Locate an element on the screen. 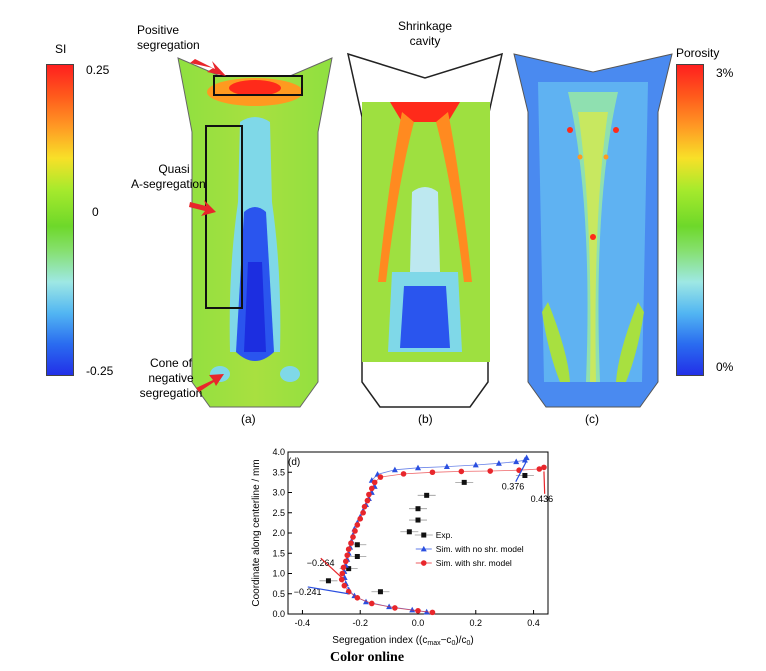 This screenshot has width=766, height=671. y-tick-label: 2.0 is located at coordinates (278, 533).